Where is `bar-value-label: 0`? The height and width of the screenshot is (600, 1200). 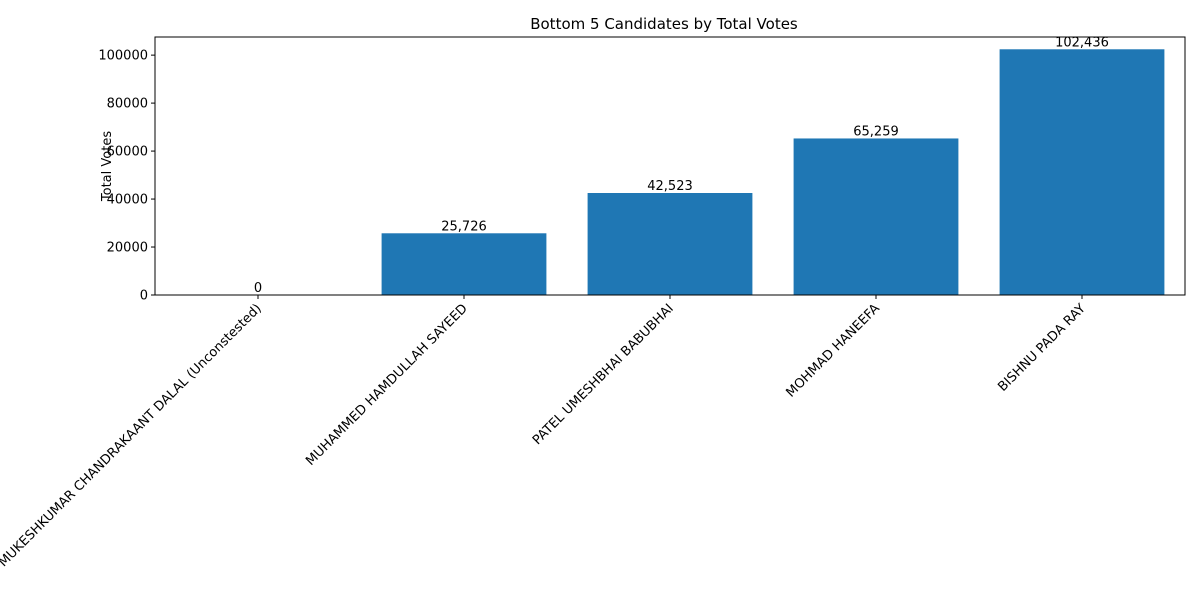 bar-value-label: 0 is located at coordinates (258, 288).